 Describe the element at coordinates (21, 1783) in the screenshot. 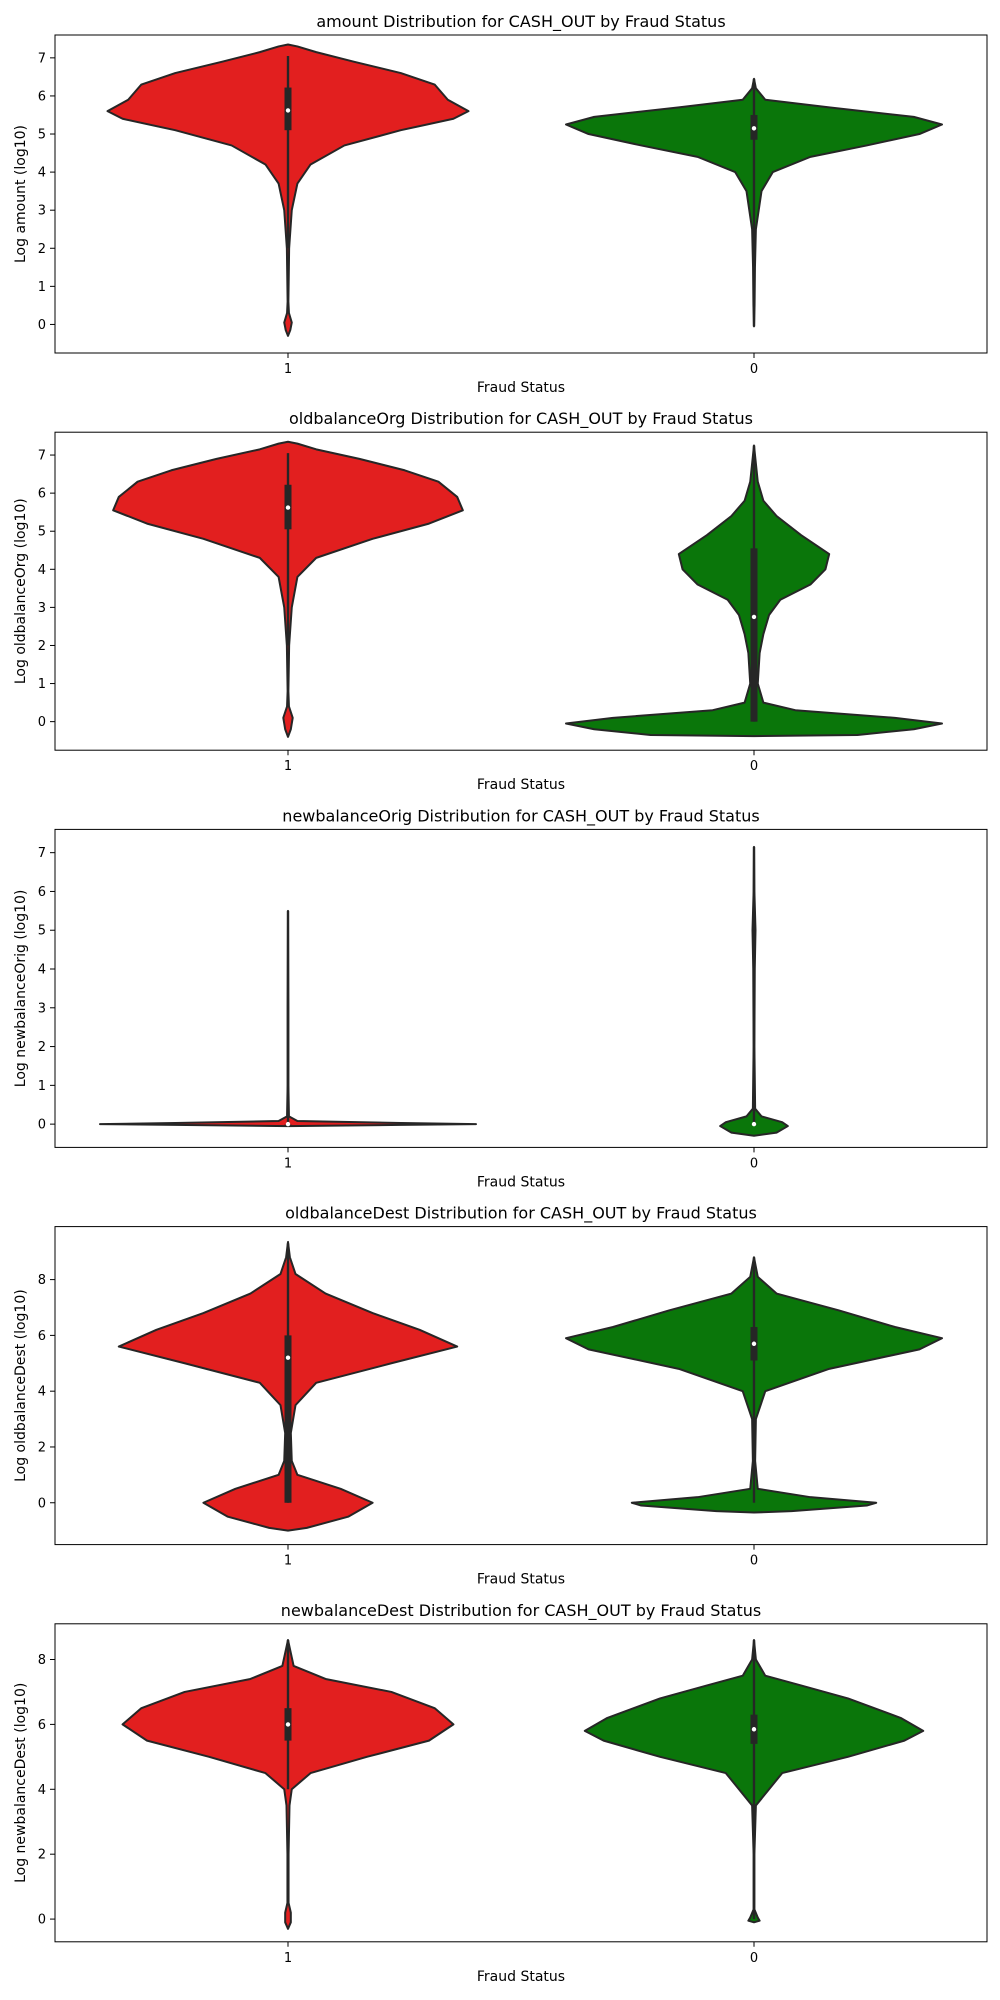

I see `y-axis-label: Log newbalanceDest (log10)` at that location.